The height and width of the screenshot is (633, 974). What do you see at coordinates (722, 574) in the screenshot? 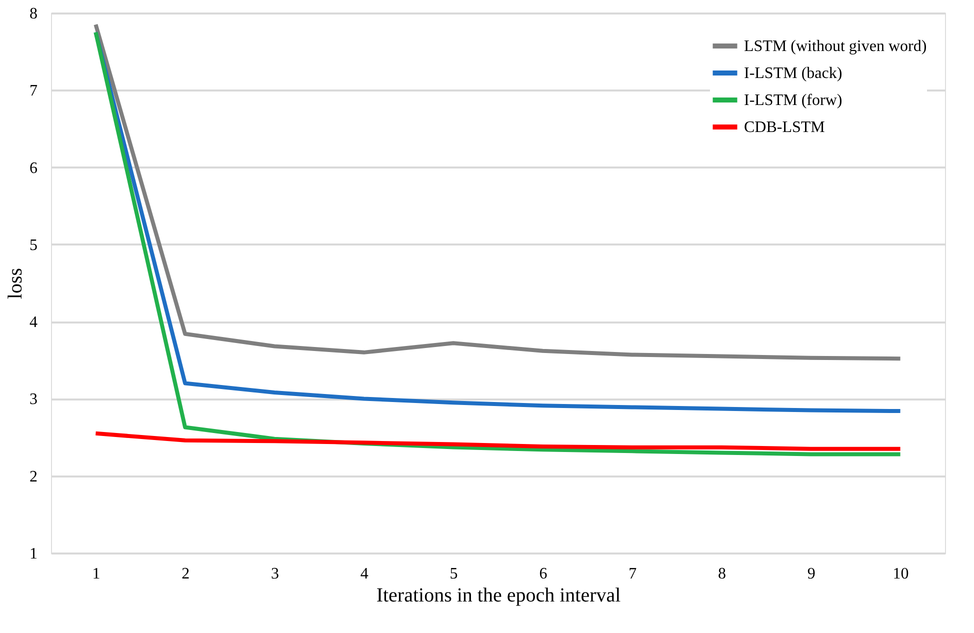
I see `x-tick-label: 8` at bounding box center [722, 574].